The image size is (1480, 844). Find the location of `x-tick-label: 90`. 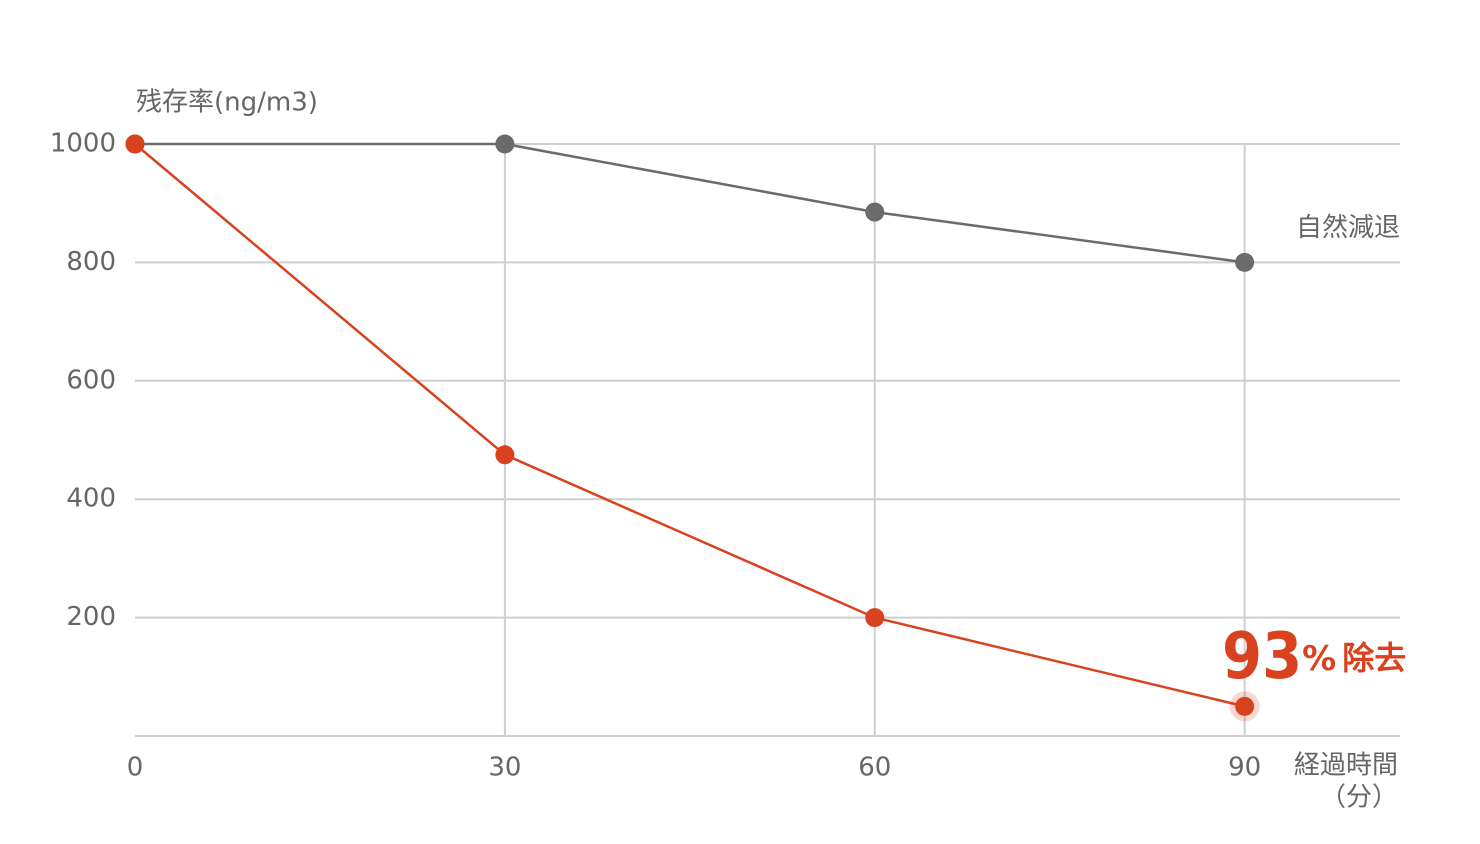

x-tick-label: 90 is located at coordinates (1244, 768).